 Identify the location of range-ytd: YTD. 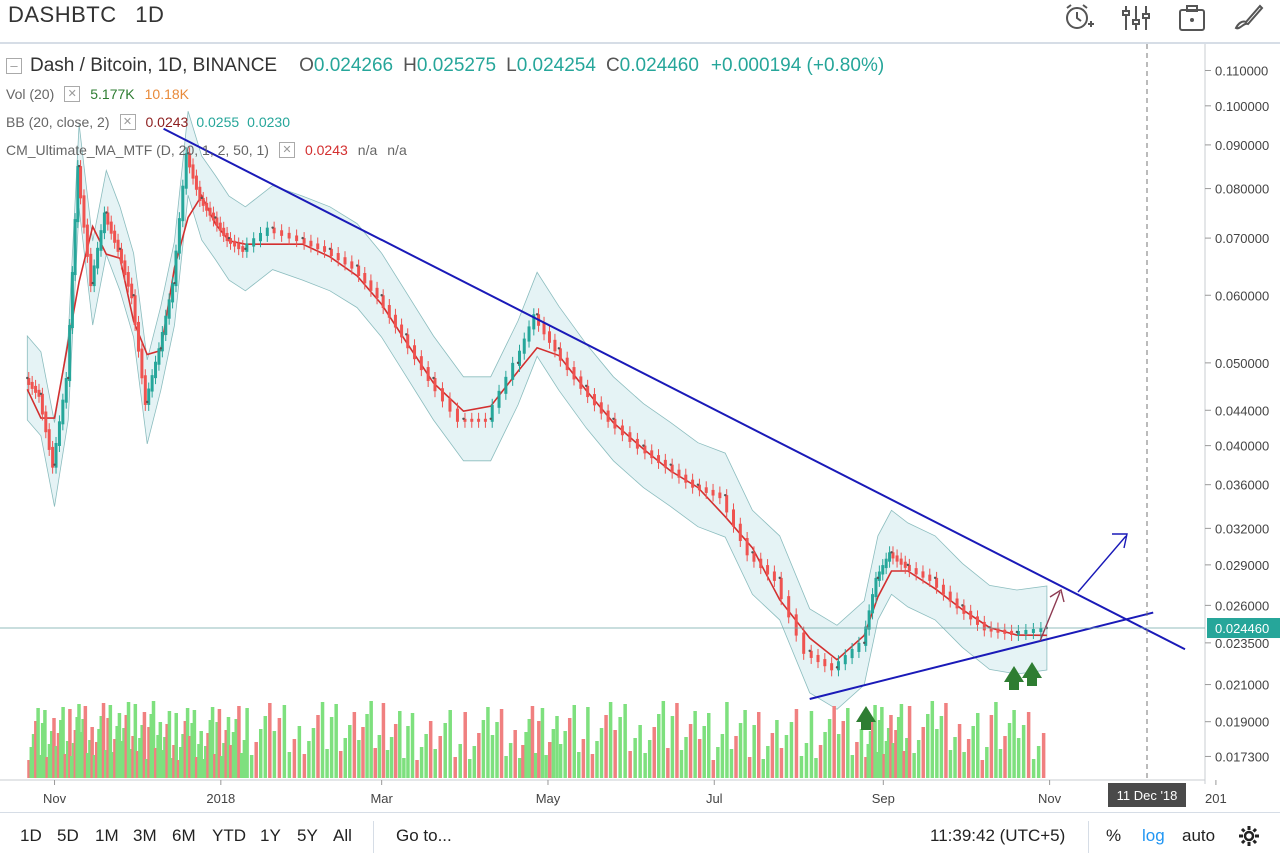
(229, 835).